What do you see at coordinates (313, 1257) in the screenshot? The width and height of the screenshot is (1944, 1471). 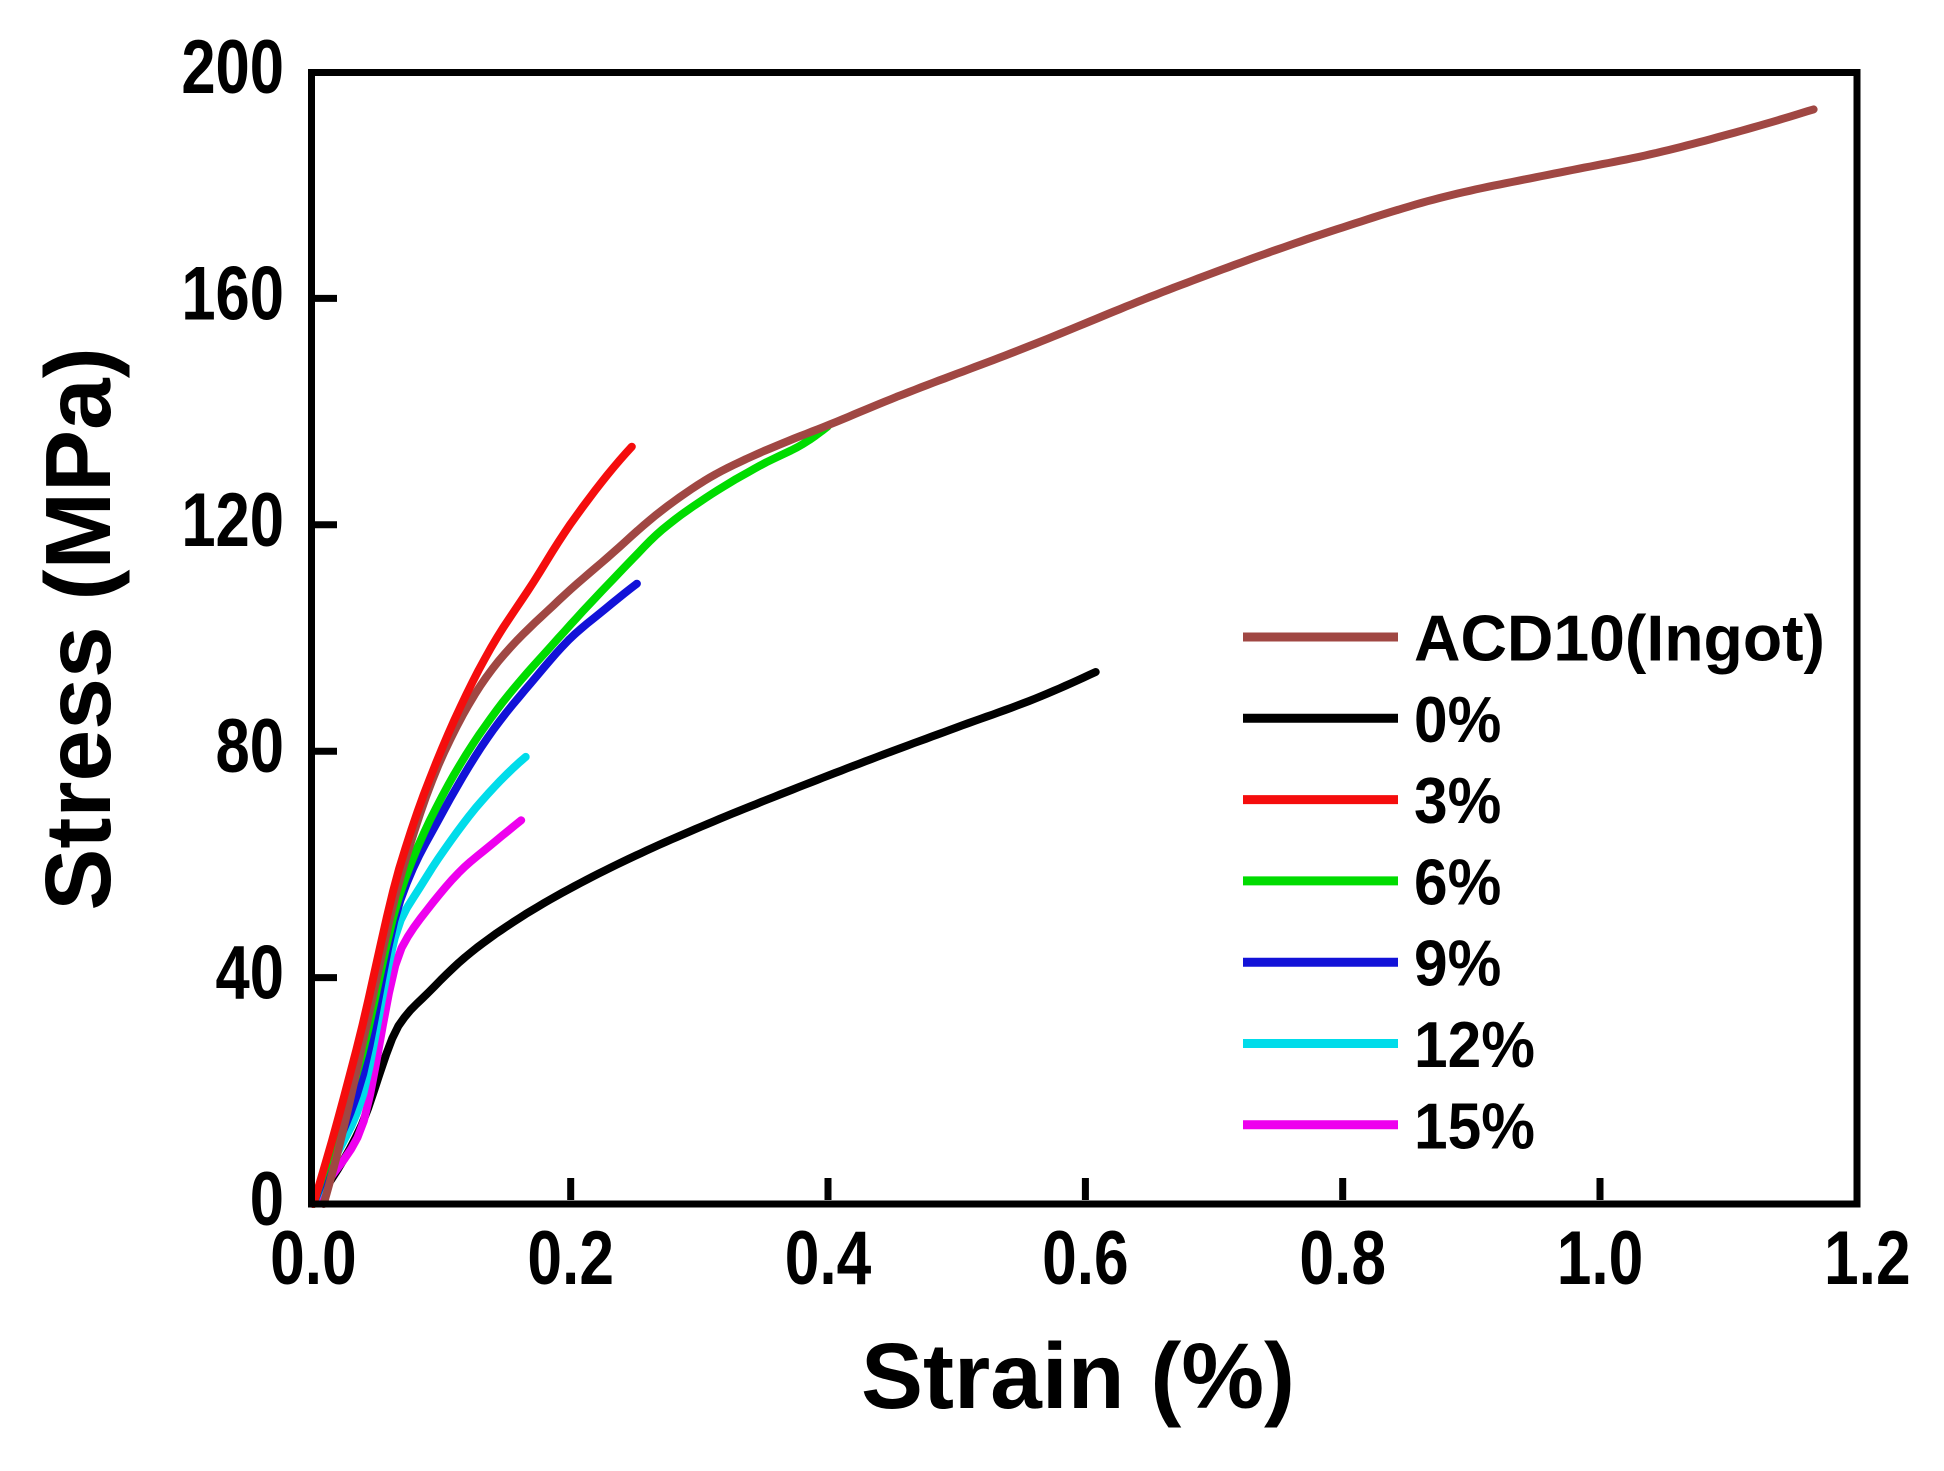 I see `svg-text: 0.0` at bounding box center [313, 1257].